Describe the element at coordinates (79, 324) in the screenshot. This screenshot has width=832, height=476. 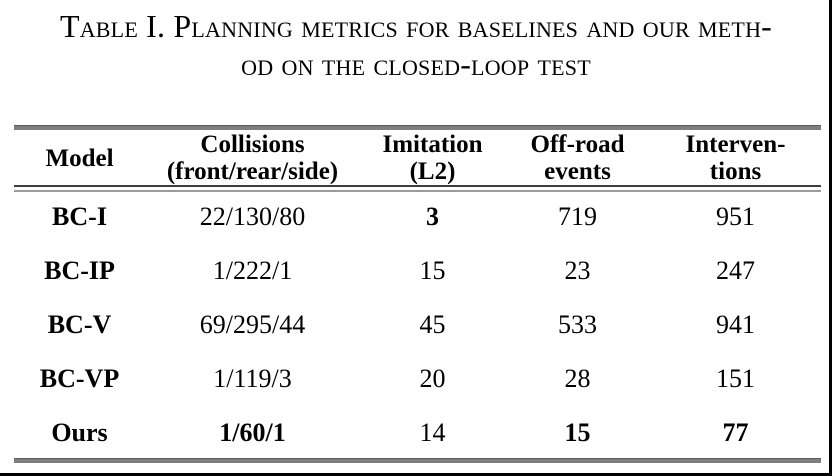
I see `table-cell-model: BC-V` at that location.